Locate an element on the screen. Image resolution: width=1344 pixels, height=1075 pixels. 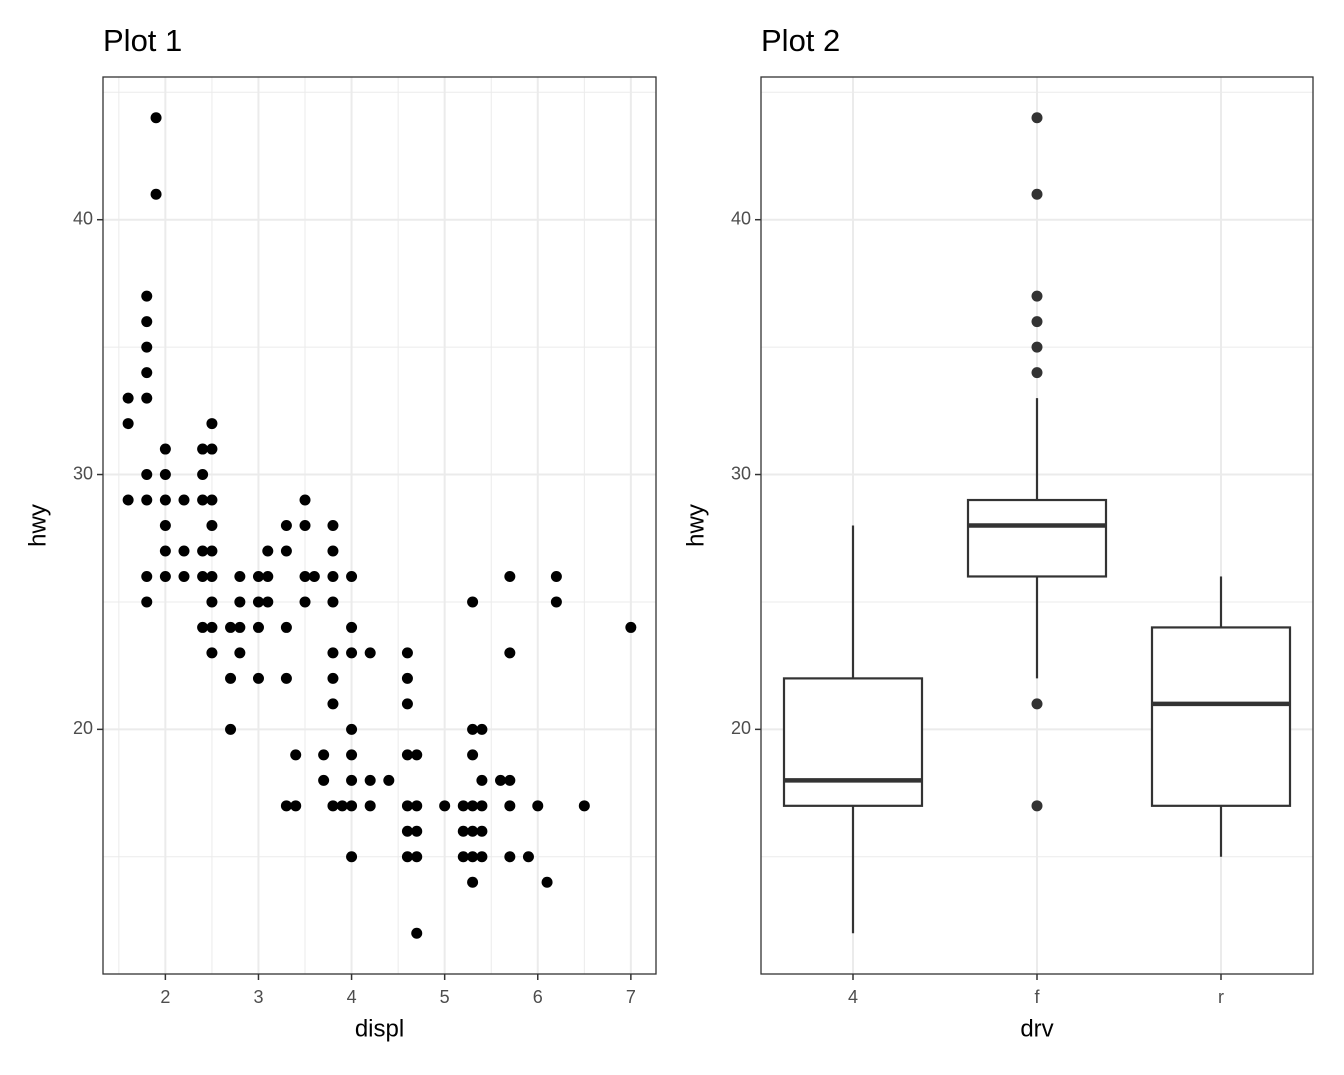
chart-title: Plot 1 is located at coordinates (142, 40).